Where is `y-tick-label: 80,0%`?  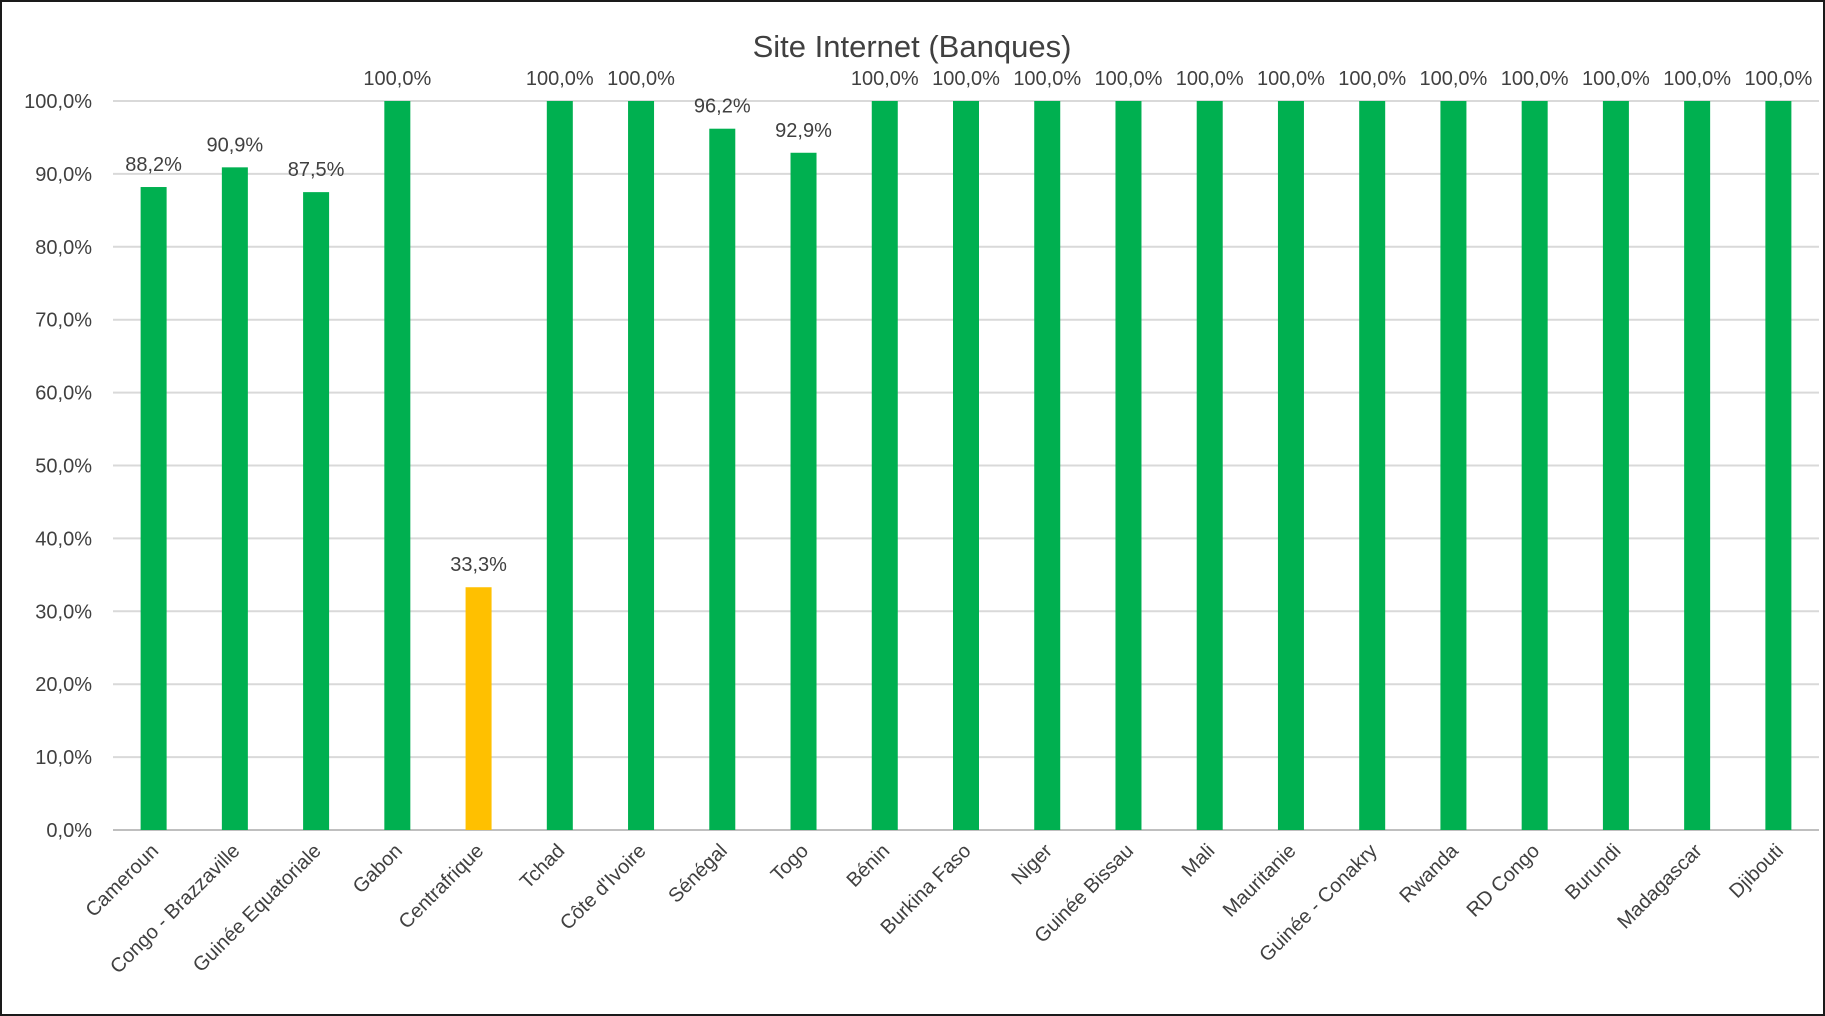
y-tick-label: 80,0% is located at coordinates (63, 248).